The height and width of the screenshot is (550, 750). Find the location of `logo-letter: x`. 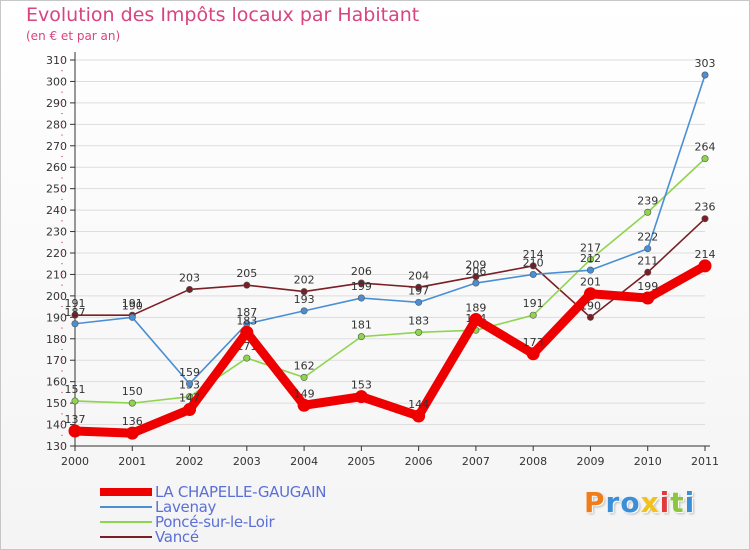

logo-letter: x is located at coordinates (650, 502).